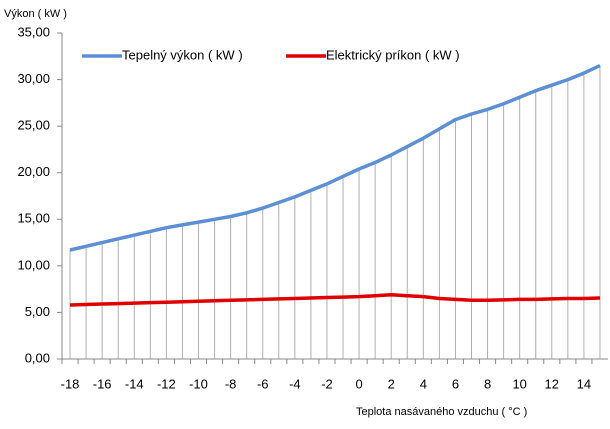  I want to click on y-axis-label: Výkon ( kW ), so click(35, 14).